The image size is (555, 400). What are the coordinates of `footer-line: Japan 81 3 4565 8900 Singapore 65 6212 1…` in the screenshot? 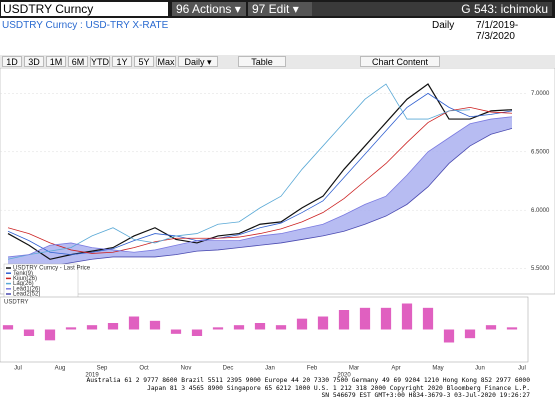 It's located at (338, 388).